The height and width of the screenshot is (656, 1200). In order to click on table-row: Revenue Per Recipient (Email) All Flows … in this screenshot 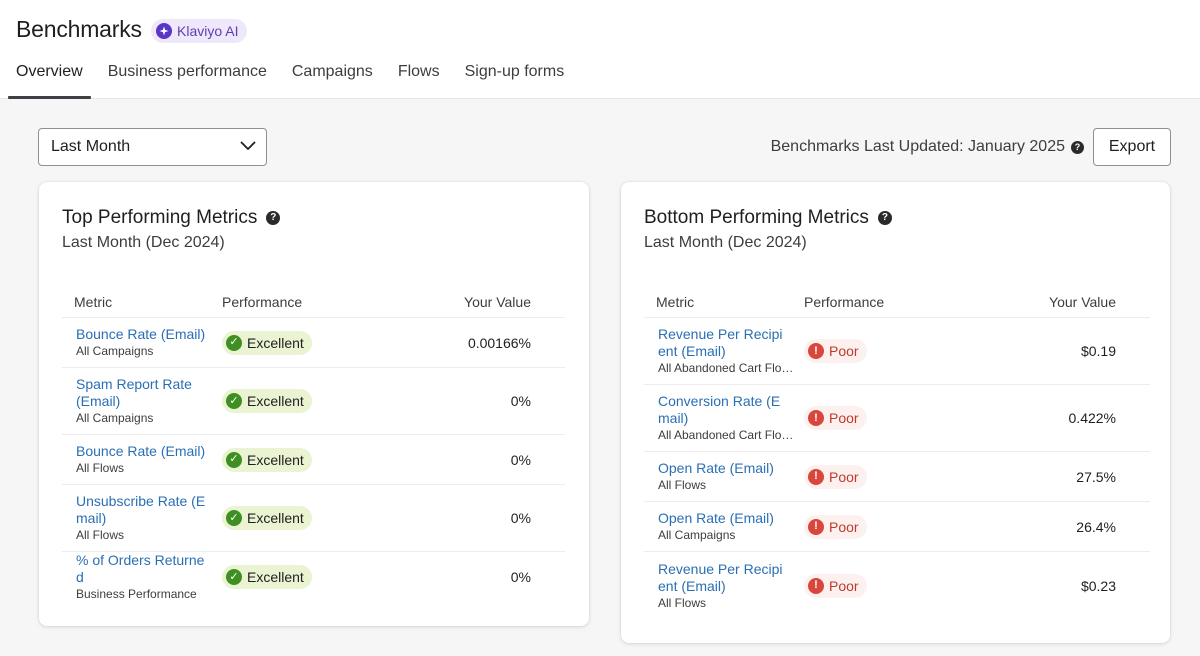, I will do `click(897, 585)`.